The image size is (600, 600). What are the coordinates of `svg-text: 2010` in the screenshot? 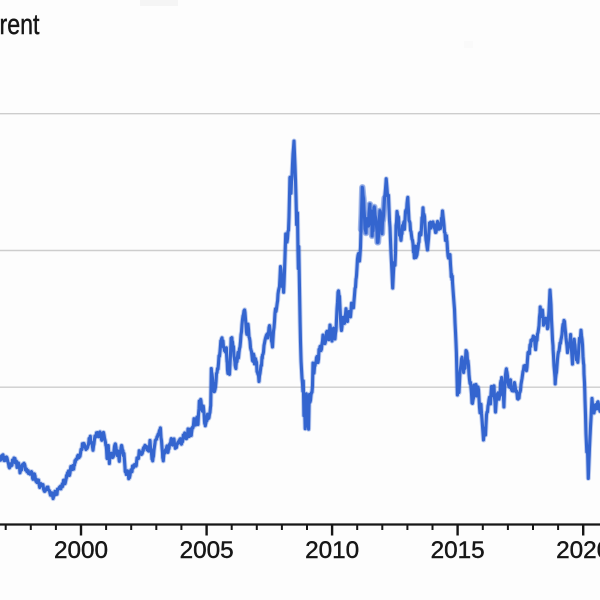 It's located at (332, 550).